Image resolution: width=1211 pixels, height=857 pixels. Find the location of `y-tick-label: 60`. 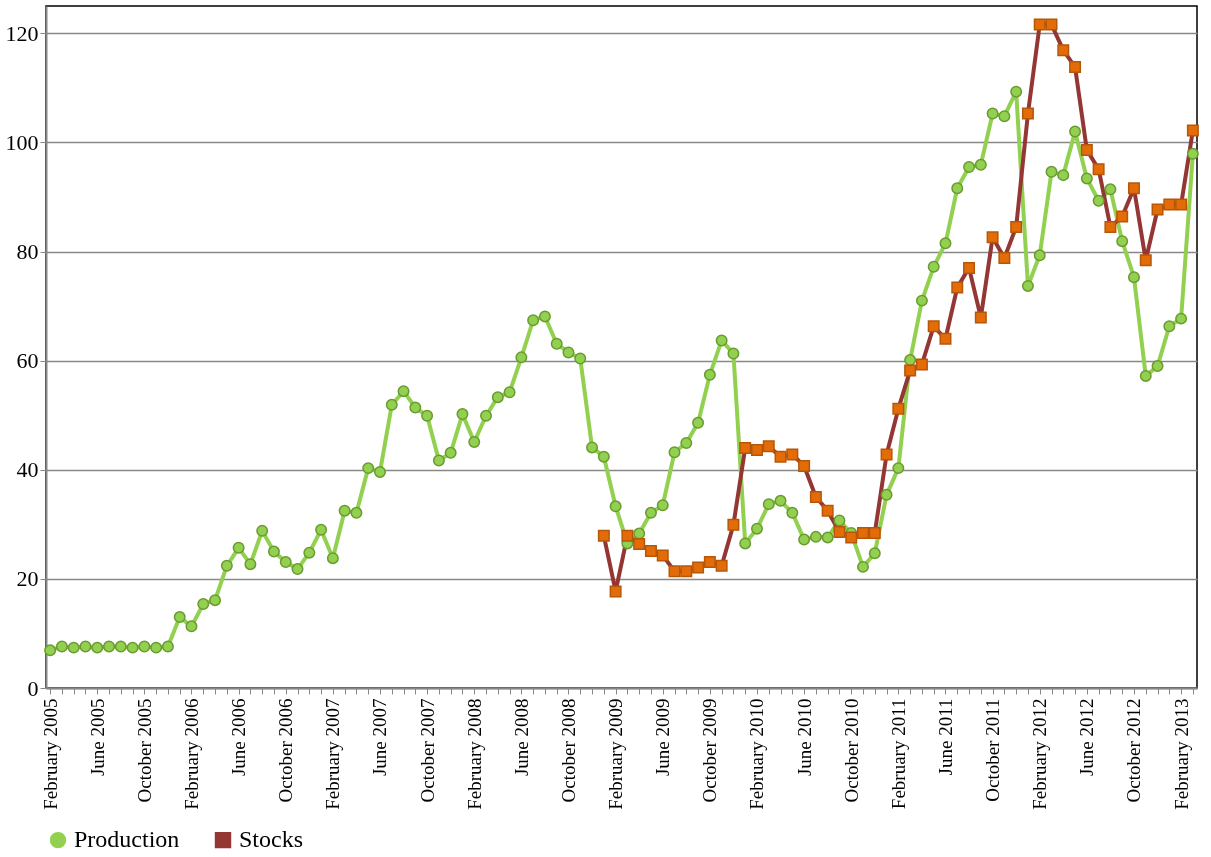

y-tick-label: 60 is located at coordinates (27, 361).